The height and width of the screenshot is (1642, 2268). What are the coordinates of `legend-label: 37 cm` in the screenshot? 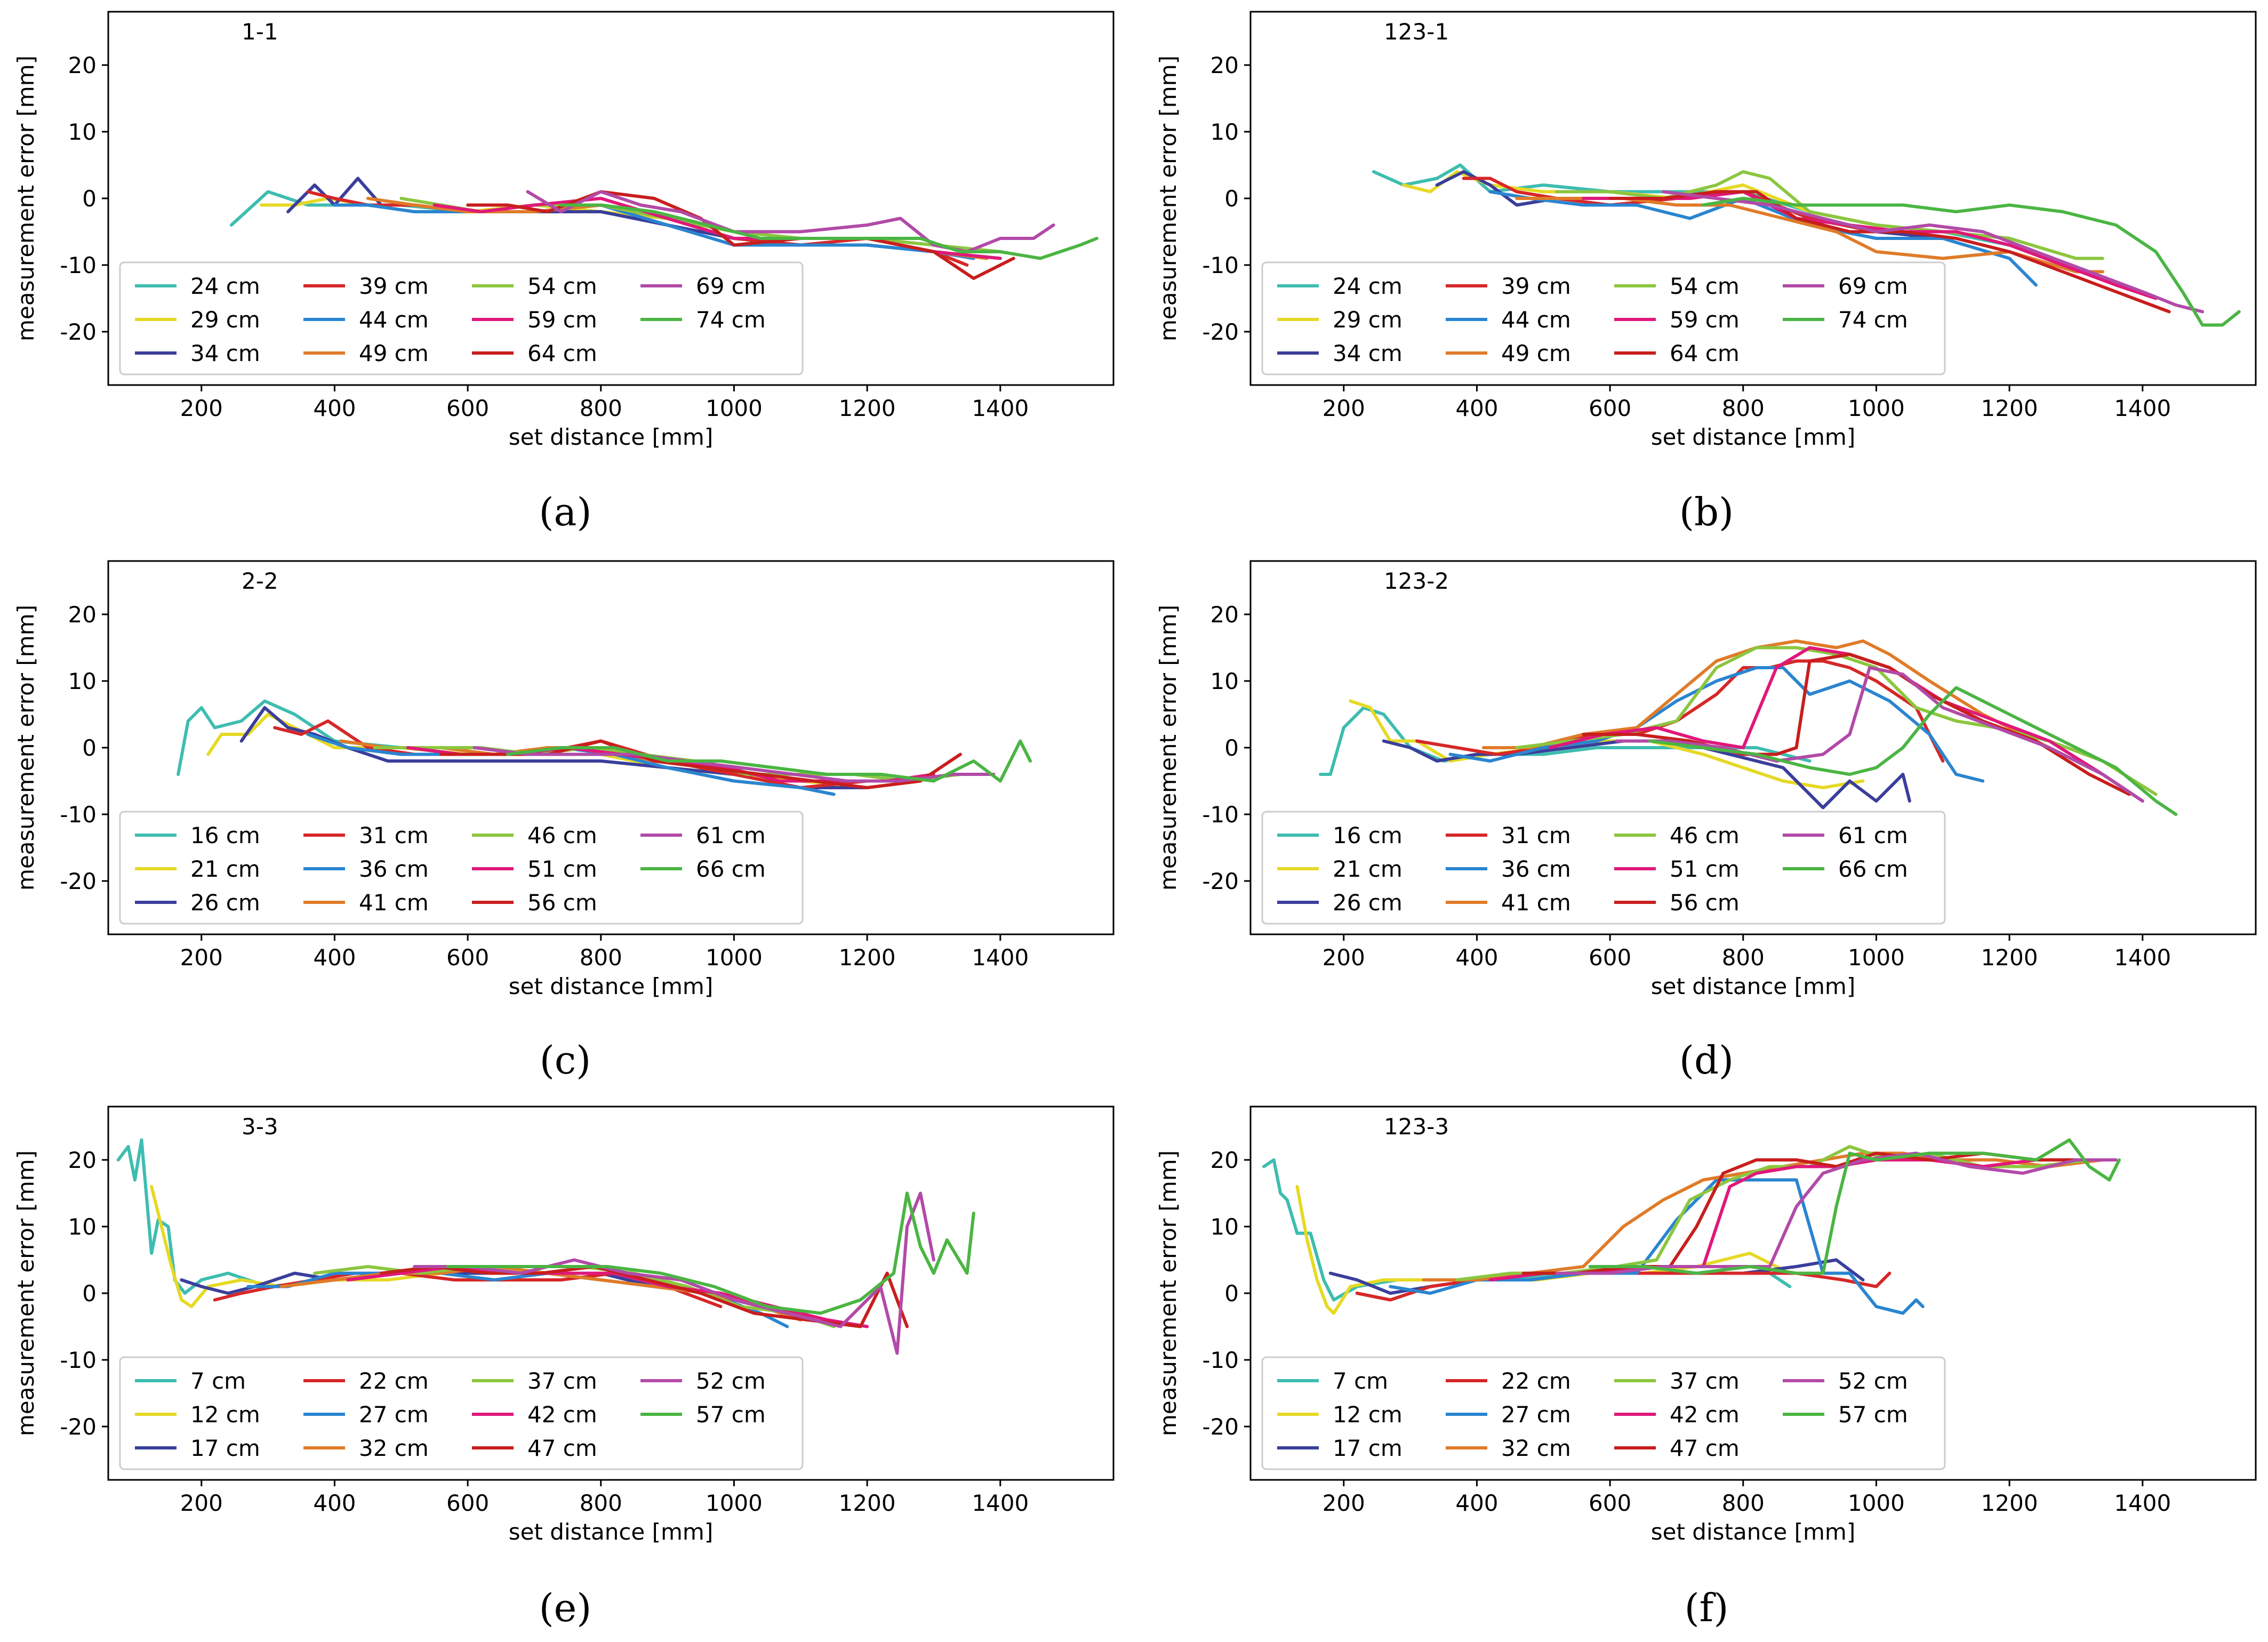 It's located at (562, 1381).